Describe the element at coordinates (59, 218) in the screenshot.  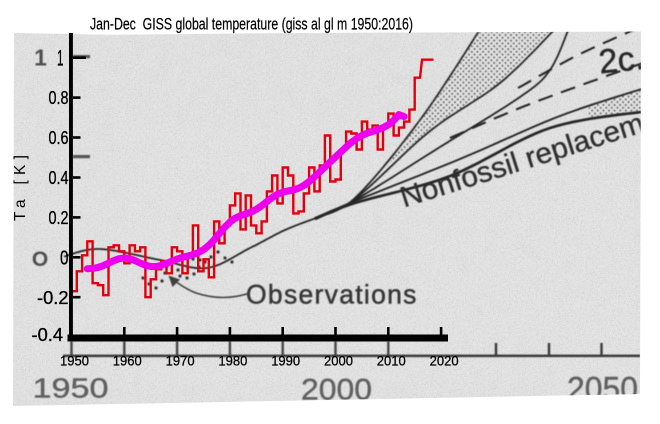
I see `svg-text: 0.2` at that location.